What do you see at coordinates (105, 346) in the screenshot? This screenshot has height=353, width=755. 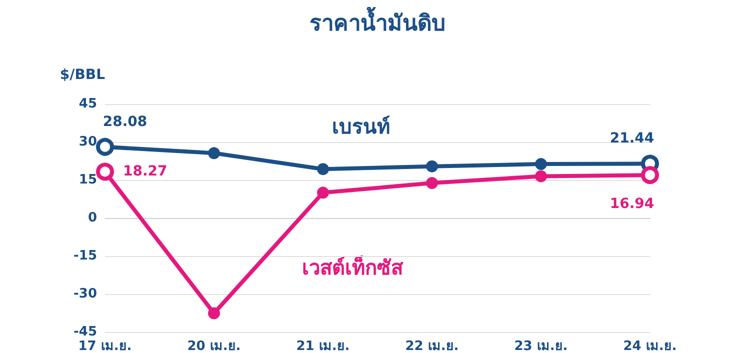 I see `x-tick-label: 17 เม.ย.` at bounding box center [105, 346].